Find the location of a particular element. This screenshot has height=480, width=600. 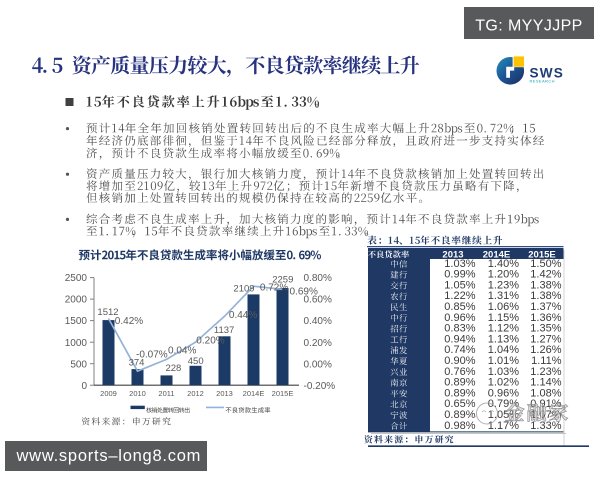

svg-text: 450 is located at coordinates (196, 361).